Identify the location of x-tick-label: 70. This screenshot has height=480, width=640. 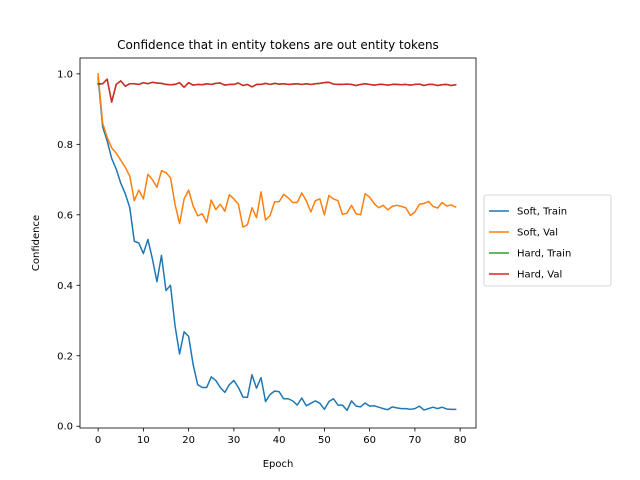
(415, 440).